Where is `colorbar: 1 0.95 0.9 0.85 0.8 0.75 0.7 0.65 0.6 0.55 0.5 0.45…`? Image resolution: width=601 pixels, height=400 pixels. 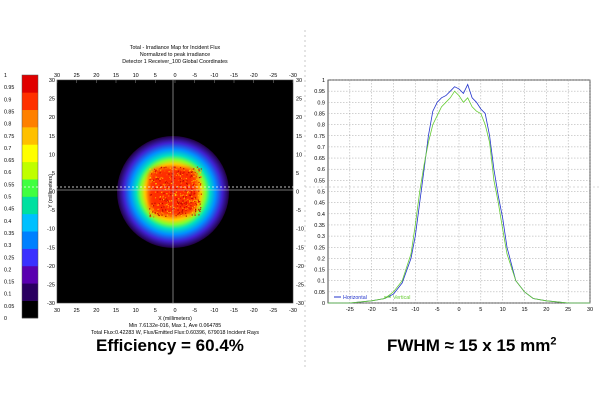 colorbar: 1 0.95 0.9 0.85 0.8 0.75 0.7 0.65 0.6 0.55 0.5 0.45… is located at coordinates (21, 197).